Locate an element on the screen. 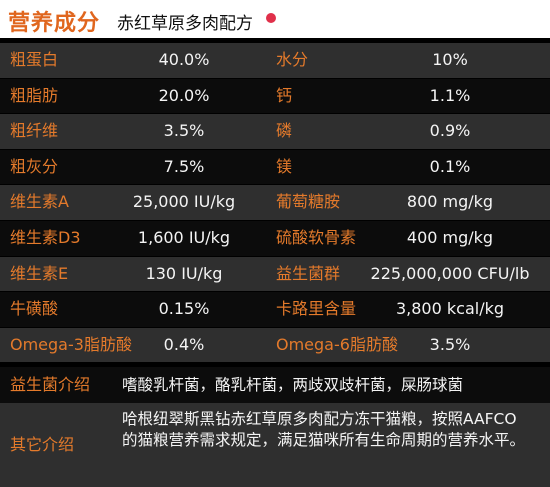  nutrient-value: 25,000 IU/kg is located at coordinates (184, 202).